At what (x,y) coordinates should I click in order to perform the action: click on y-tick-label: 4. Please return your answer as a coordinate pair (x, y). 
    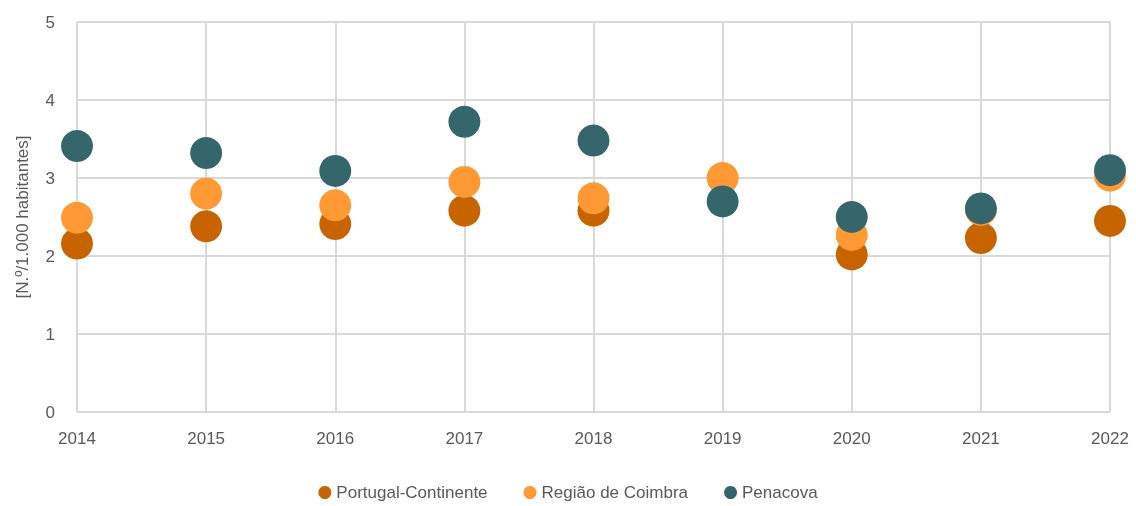
    Looking at the image, I should click on (50, 100).